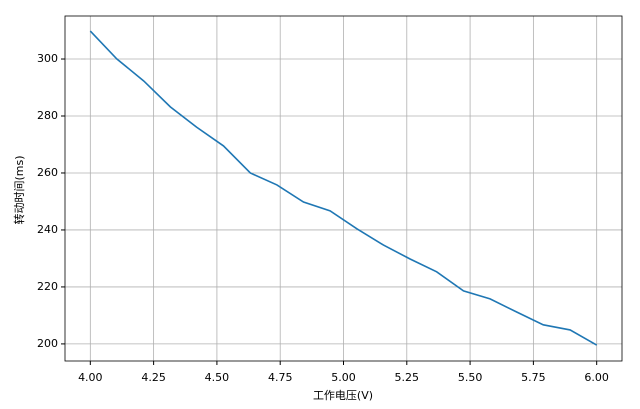  What do you see at coordinates (90, 377) in the screenshot?
I see `x-tick-label: 4.00` at bounding box center [90, 377].